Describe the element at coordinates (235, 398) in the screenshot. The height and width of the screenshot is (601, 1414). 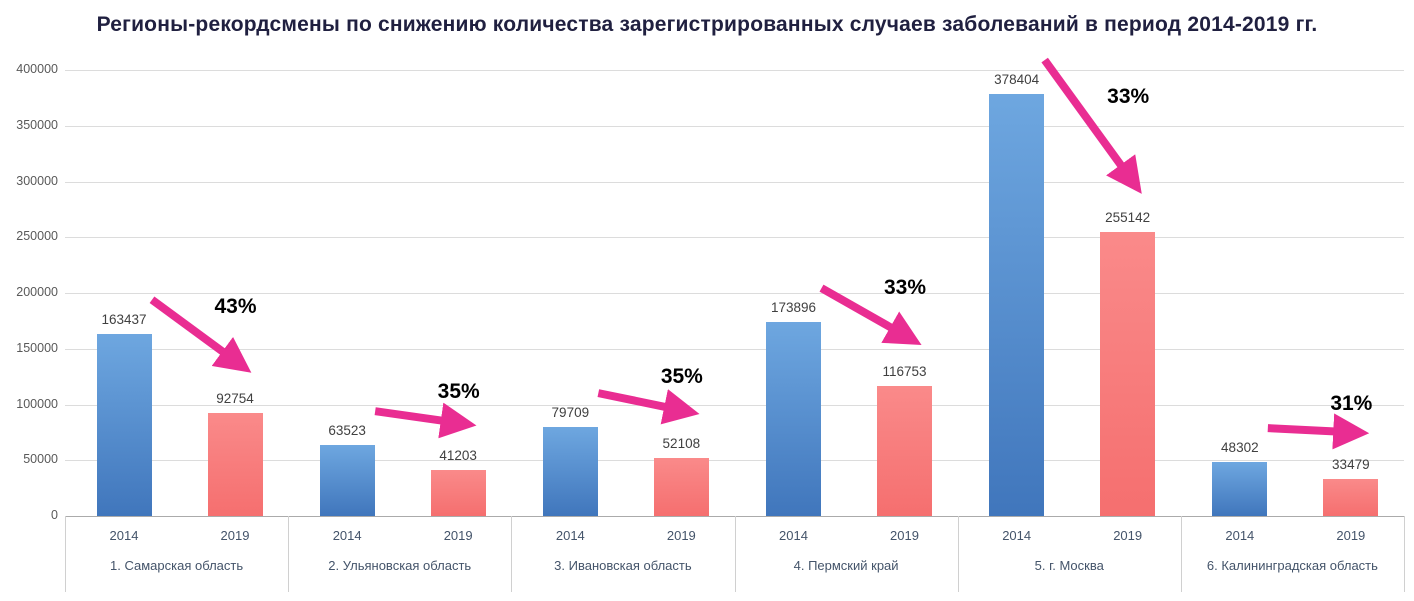
I see `bar-value-label: 92754` at that location.